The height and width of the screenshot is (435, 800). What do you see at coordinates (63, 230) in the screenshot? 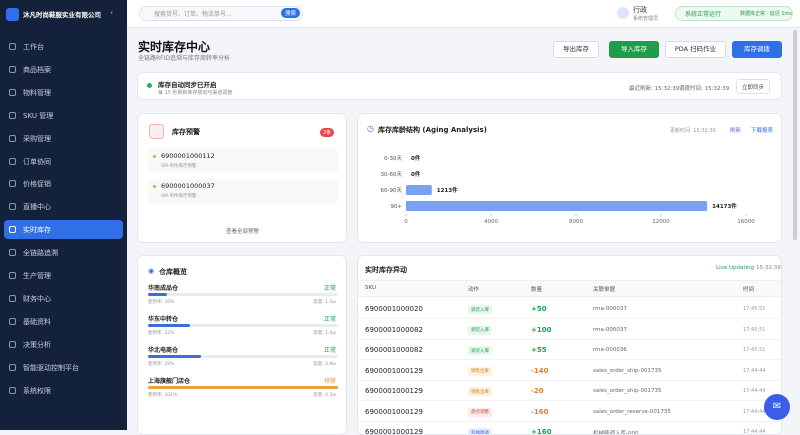
I see `menu-active` at bounding box center [63, 230].